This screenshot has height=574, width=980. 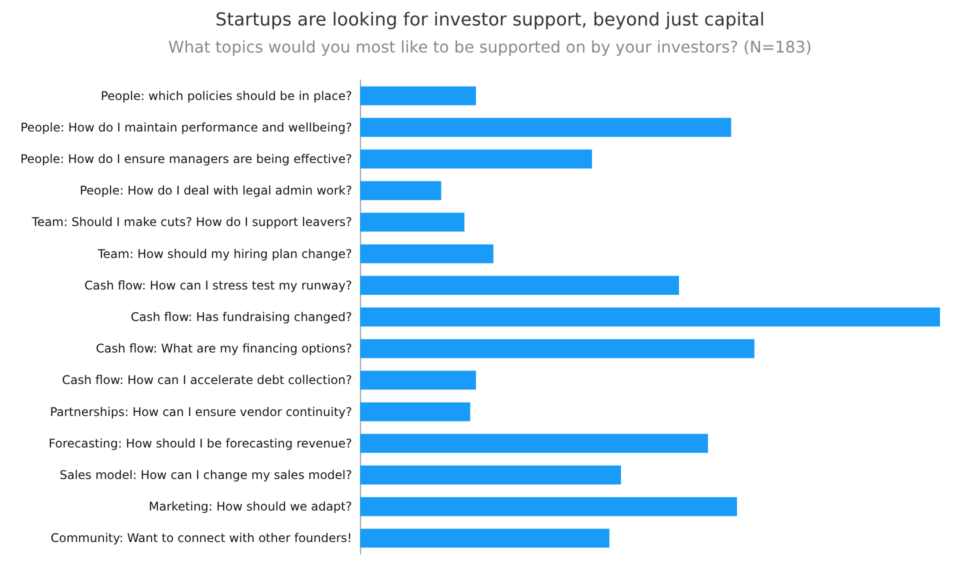 What do you see at coordinates (490, 47) in the screenshot?
I see `chart-subtitle: What topics would you most like to be supported on by your investors? (N=183)` at bounding box center [490, 47].